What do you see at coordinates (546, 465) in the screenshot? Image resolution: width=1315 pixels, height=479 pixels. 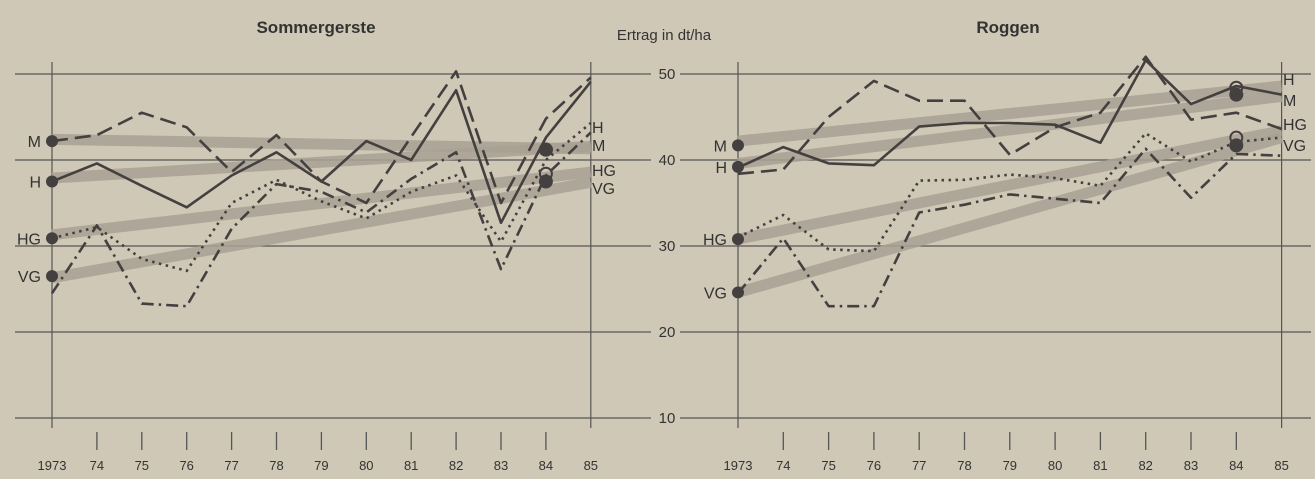 I see `x-tick-label-sommergerste: 84` at bounding box center [546, 465].